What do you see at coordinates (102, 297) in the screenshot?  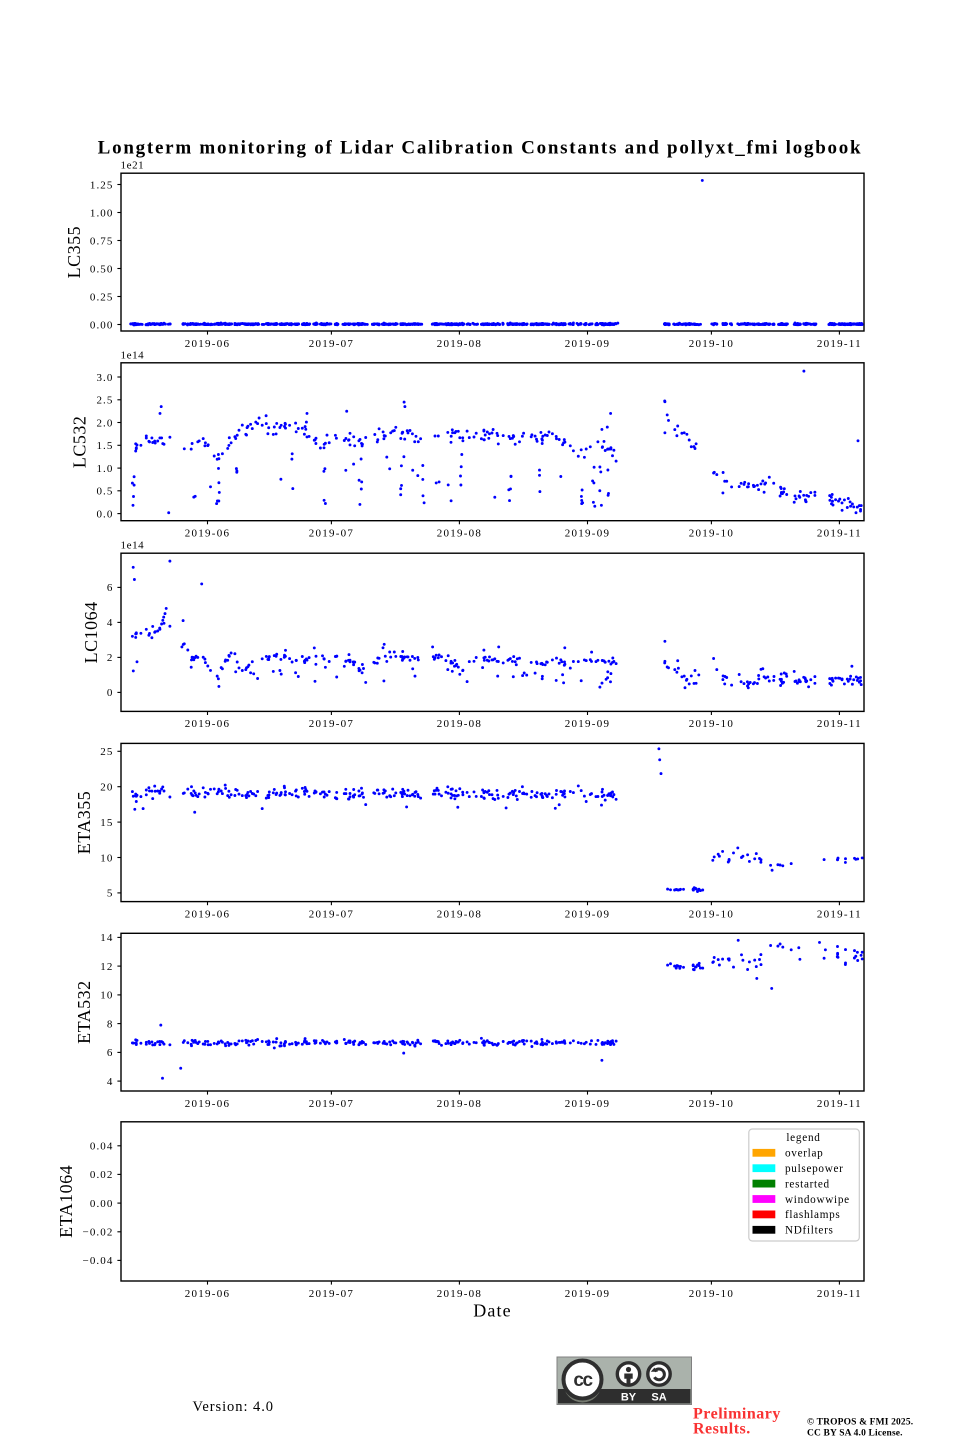 I see `svg-text: 0.25` at bounding box center [102, 297].